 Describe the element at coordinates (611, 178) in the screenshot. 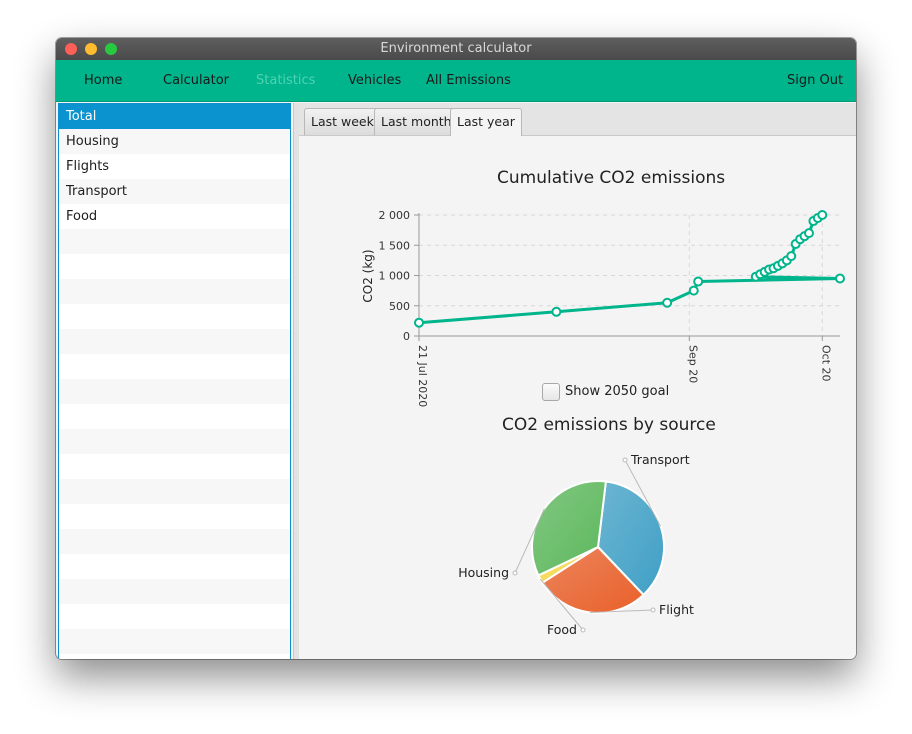

I see `line-chart-title: Cumulative CO2 emissions` at that location.